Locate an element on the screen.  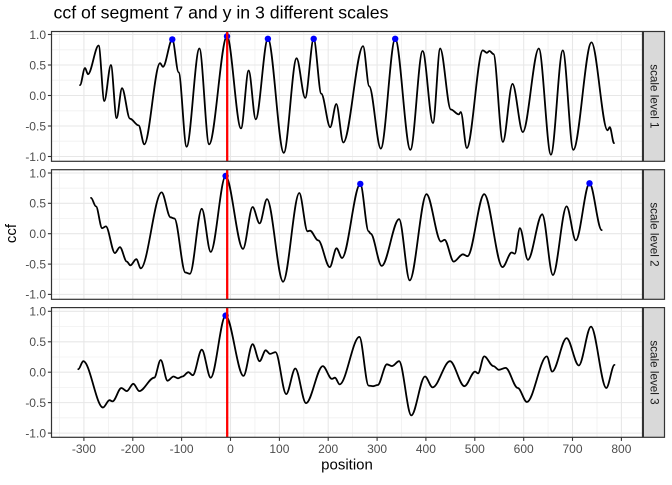
svg-text: 100 is located at coordinates (279, 449).